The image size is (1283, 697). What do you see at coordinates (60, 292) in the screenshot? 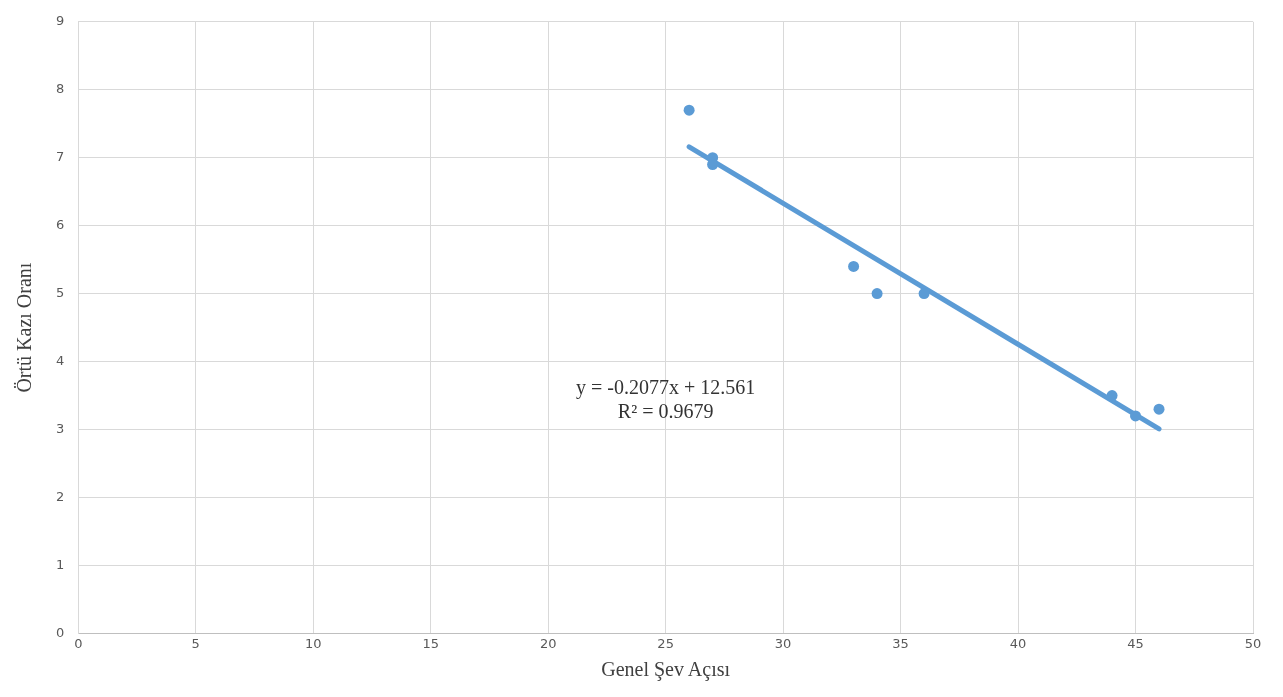
I see `y-tick-label: 5` at bounding box center [60, 292].